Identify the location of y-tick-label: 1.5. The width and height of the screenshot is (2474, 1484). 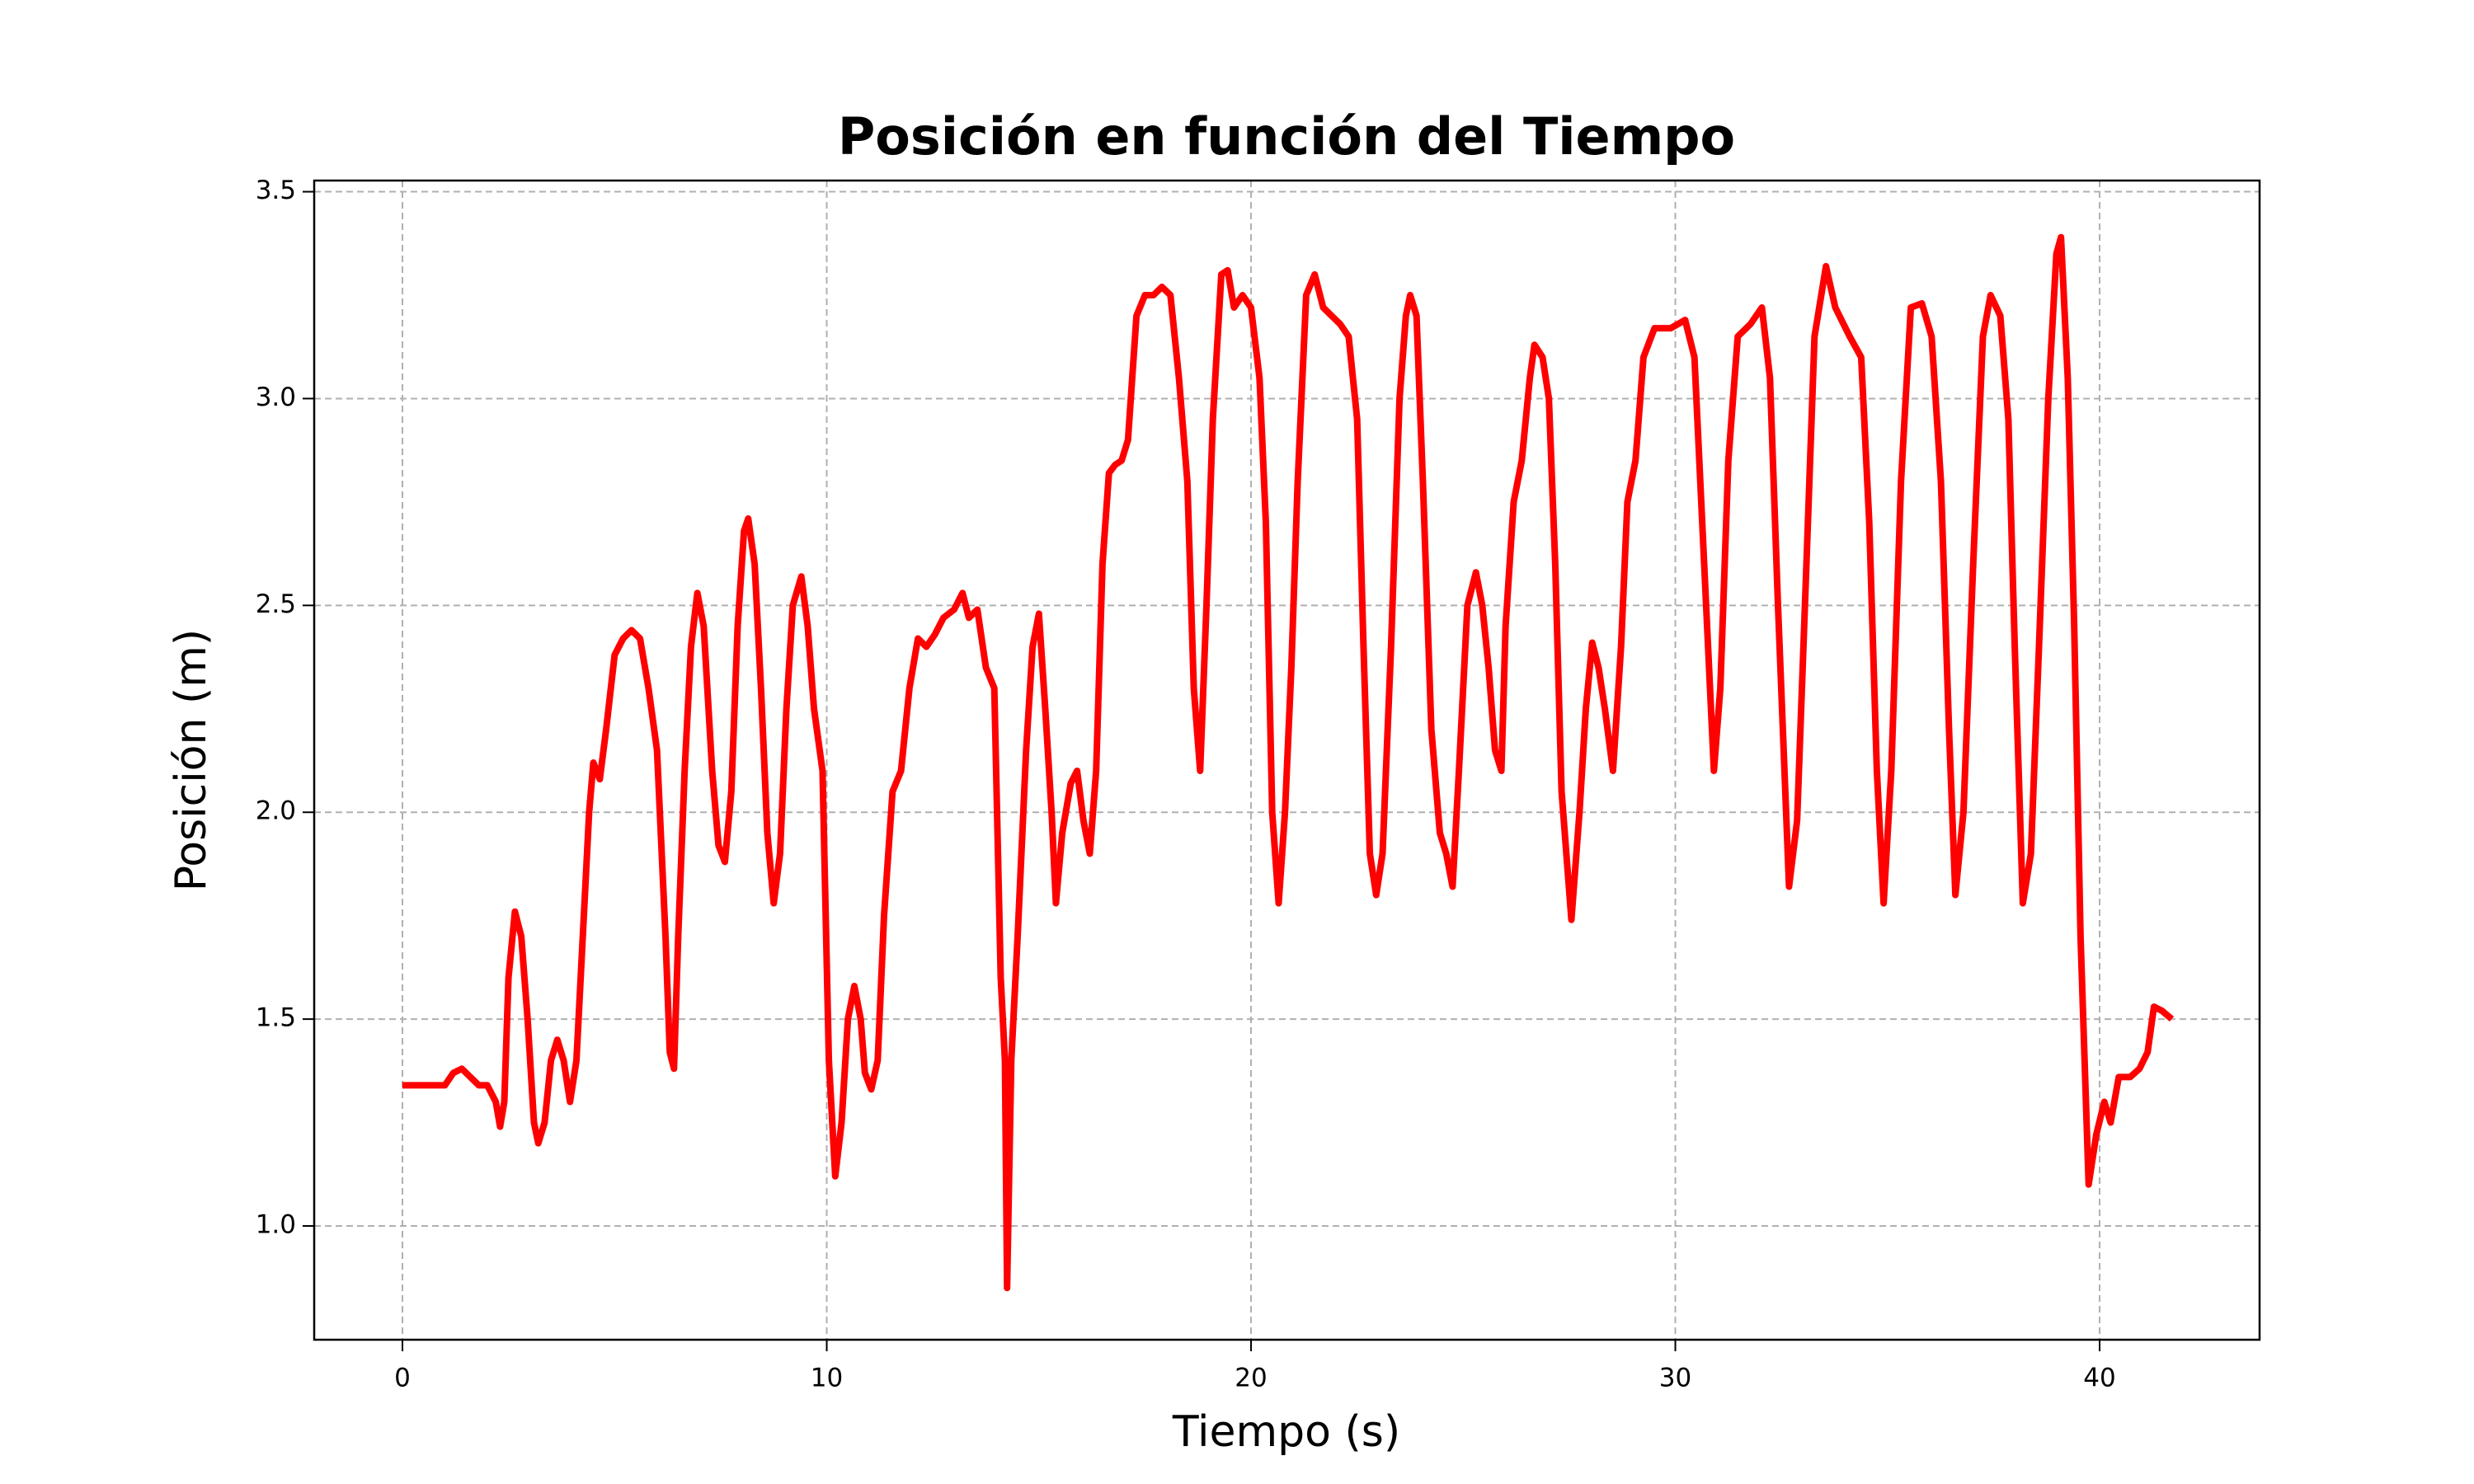
(276, 1018).